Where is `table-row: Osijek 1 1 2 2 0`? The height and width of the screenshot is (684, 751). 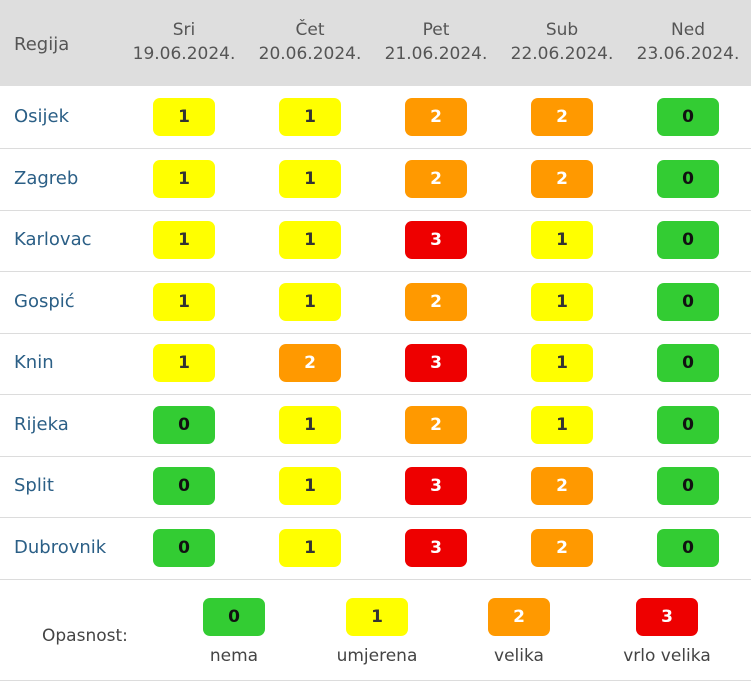 table-row: Osijek 1 1 2 2 0 is located at coordinates (375, 118).